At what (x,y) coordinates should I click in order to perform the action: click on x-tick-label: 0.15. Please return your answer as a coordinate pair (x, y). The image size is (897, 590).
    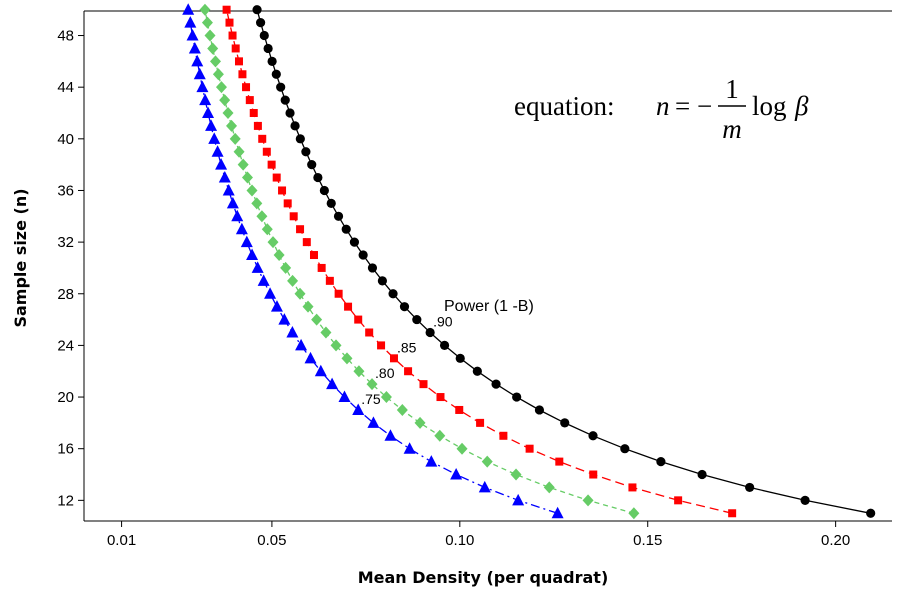
    Looking at the image, I should click on (647, 540).